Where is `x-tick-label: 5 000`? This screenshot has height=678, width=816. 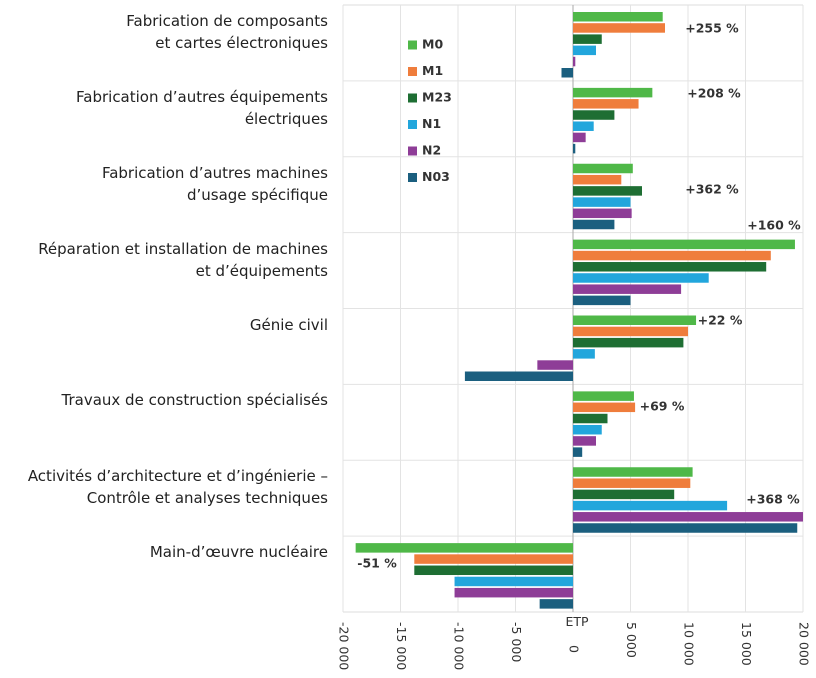 x-tick-label: 5 000 is located at coordinates (631, 640).